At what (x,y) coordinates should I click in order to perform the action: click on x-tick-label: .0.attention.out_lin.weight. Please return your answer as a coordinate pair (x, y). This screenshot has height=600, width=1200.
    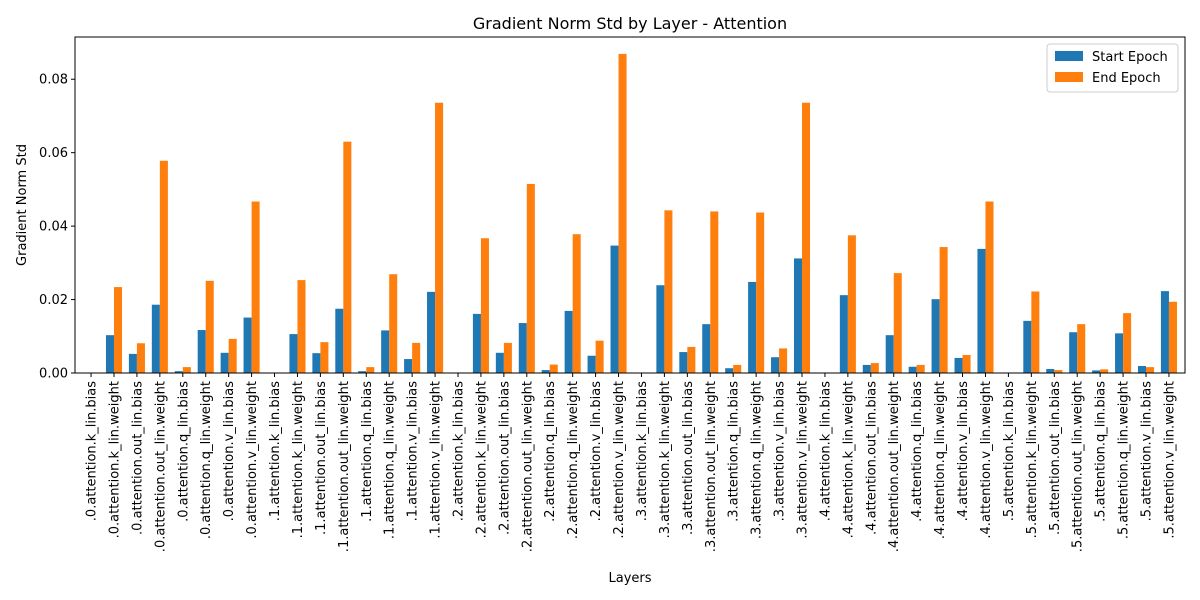
    Looking at the image, I should click on (160, 466).